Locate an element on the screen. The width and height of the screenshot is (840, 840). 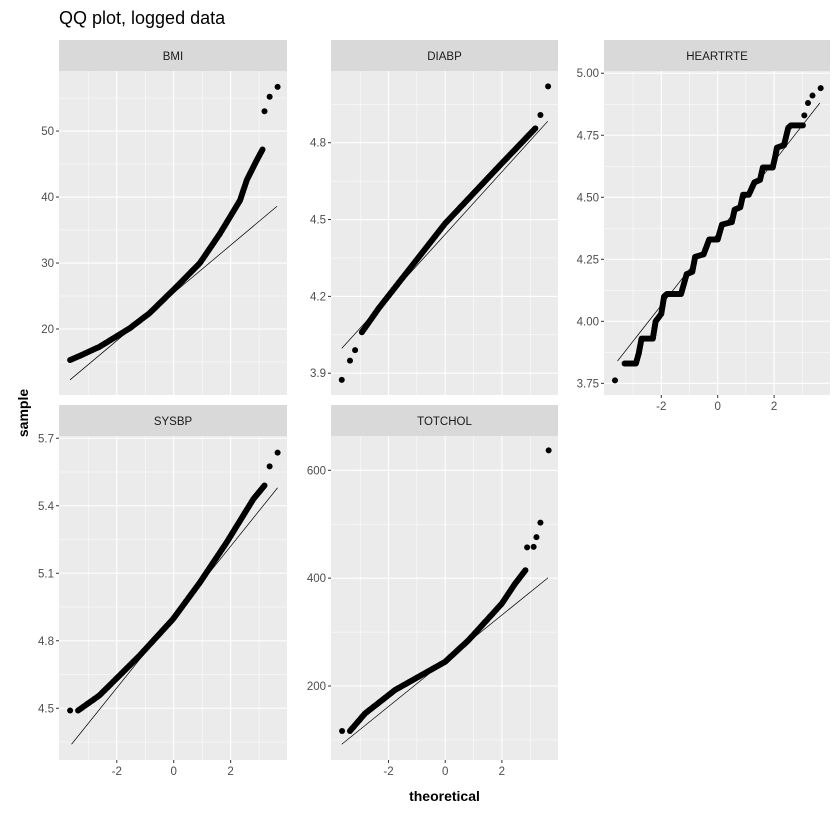
strip-label: HEARTRTE is located at coordinates (717, 57).